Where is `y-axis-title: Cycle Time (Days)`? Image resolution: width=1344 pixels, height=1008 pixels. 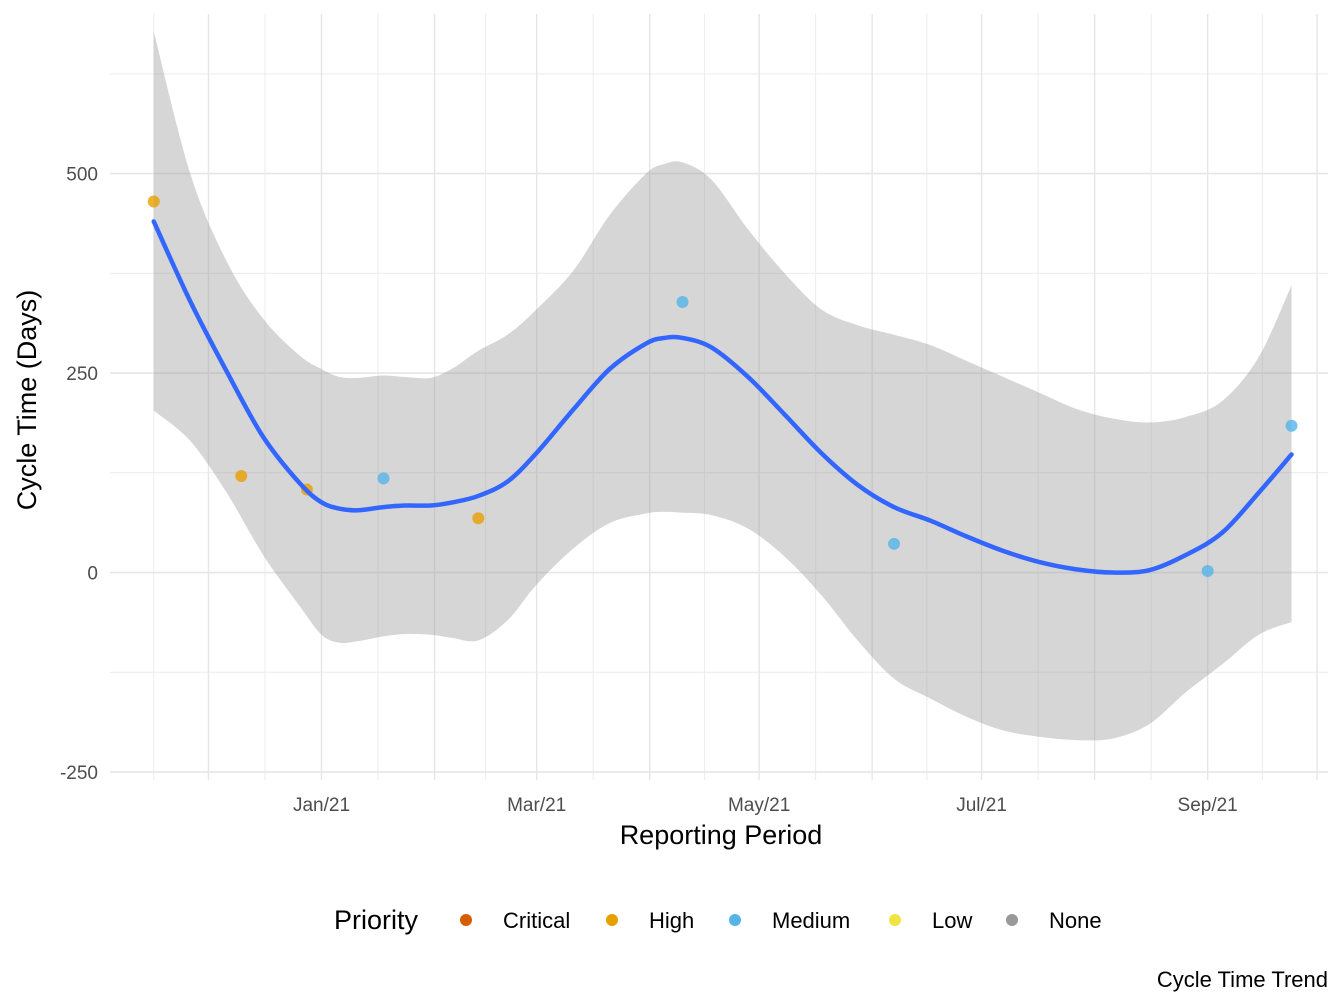 y-axis-title: Cycle Time (Days) is located at coordinates (27, 400).